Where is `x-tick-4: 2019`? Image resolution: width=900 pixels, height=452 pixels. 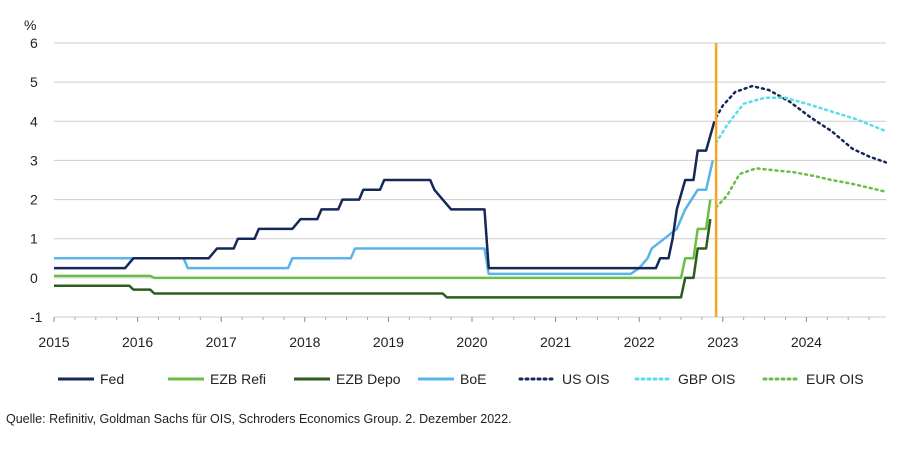
x-tick-4: 2019 is located at coordinates (388, 342).